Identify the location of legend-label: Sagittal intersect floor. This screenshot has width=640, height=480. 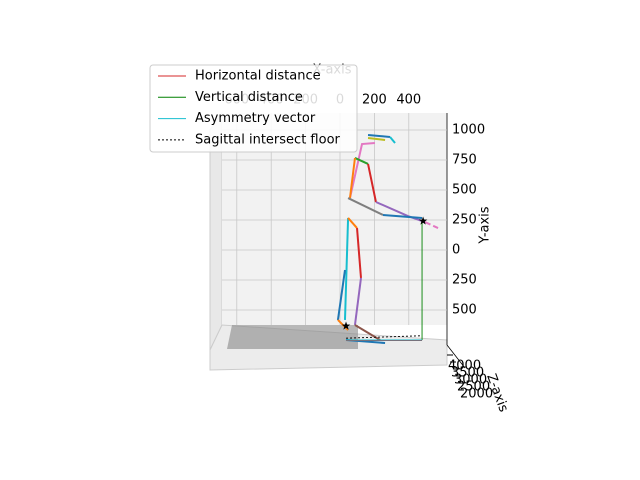
(268, 139).